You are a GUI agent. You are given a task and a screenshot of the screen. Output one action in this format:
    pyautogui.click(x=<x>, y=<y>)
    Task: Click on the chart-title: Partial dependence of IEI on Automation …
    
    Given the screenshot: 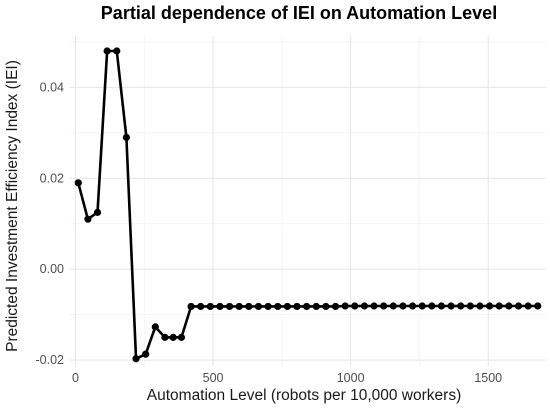 What is the action you would take?
    pyautogui.click(x=299, y=13)
    